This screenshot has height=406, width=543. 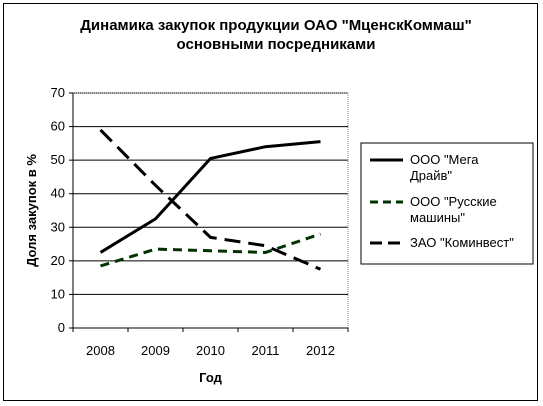 What do you see at coordinates (62, 210) in the screenshot?
I see `y-axis: 0 10 20 30 40 50 60 70` at bounding box center [62, 210].